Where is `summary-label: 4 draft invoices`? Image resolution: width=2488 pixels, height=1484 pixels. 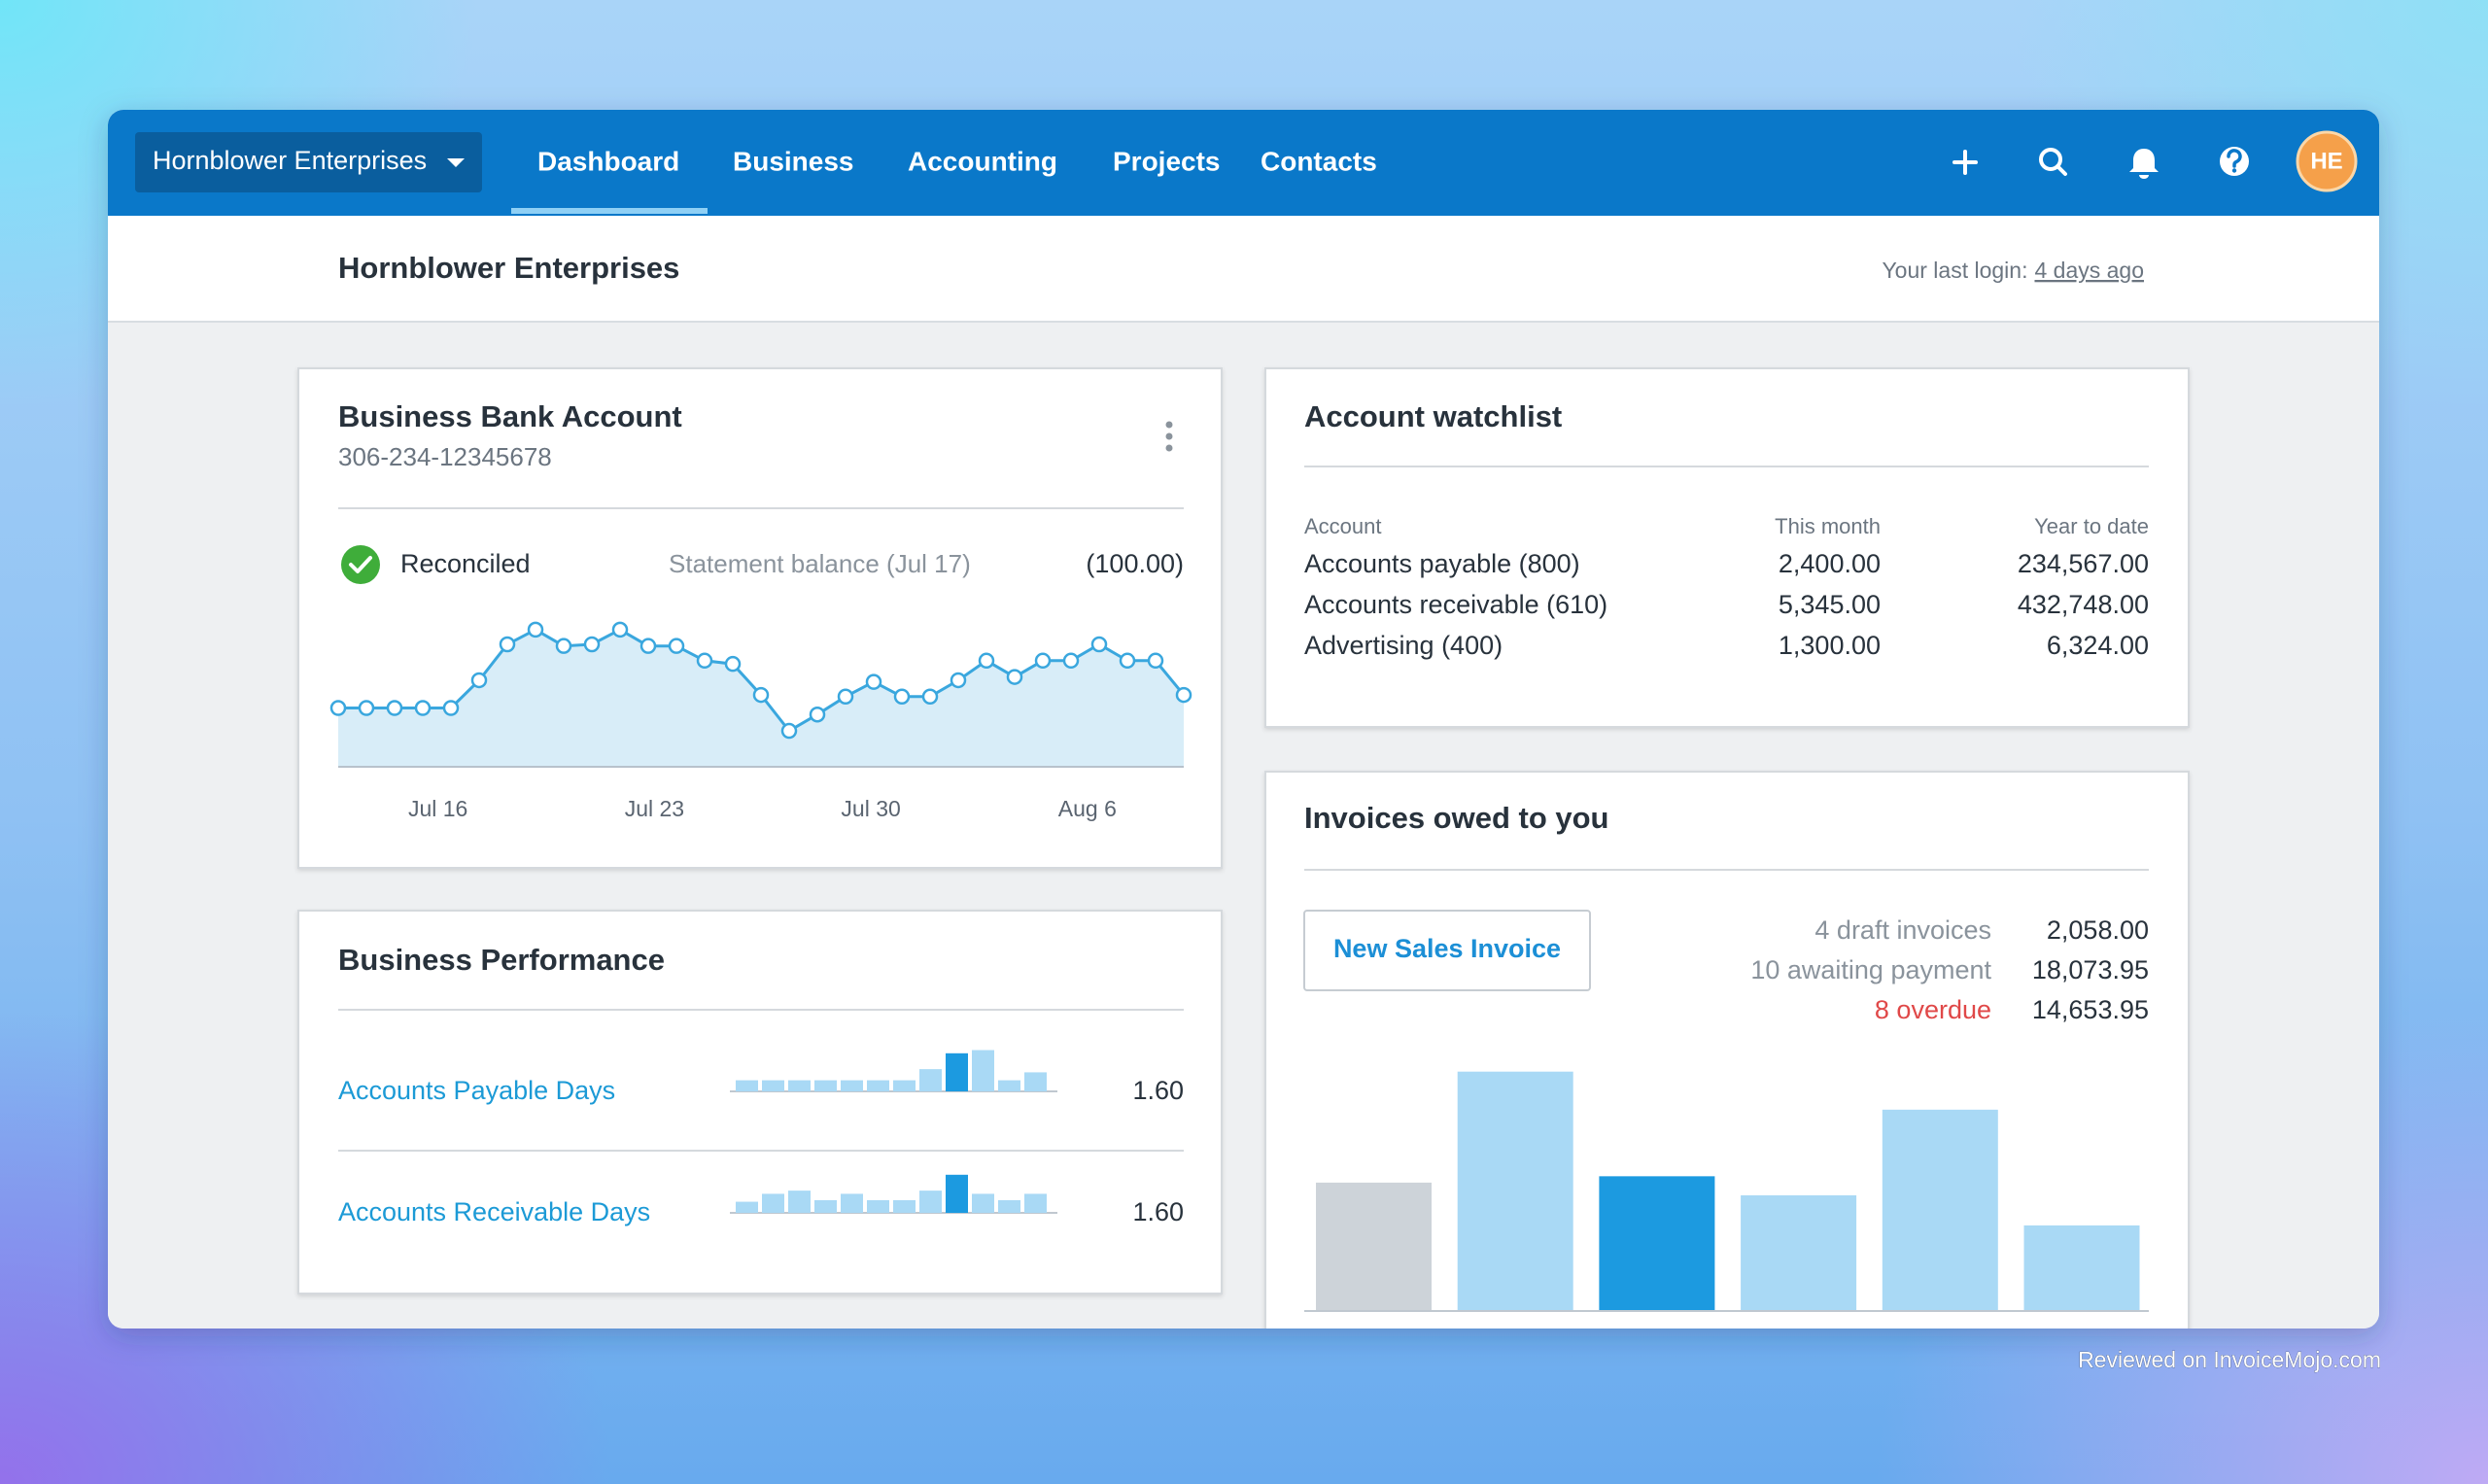 summary-label: 4 draft invoices is located at coordinates (1902, 930).